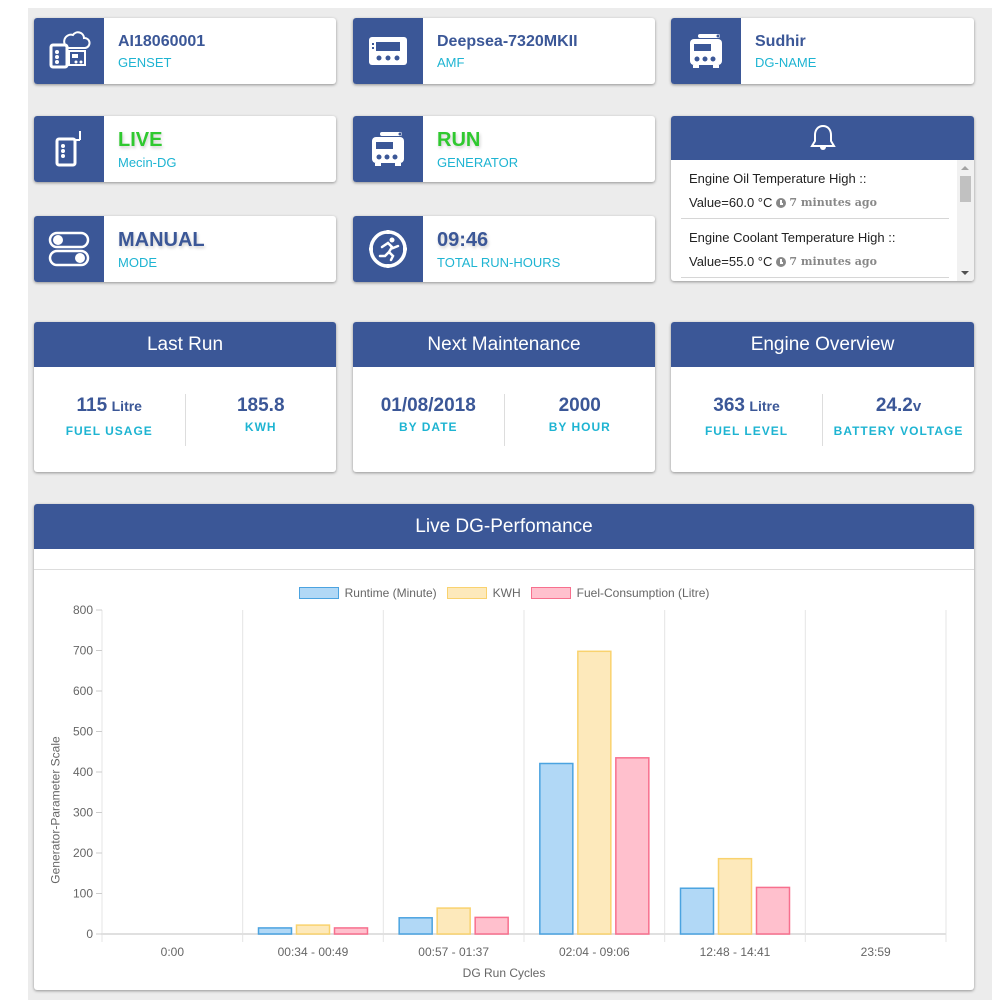 The height and width of the screenshot is (1008, 1008). I want to click on legend-label: KWH, so click(506, 593).